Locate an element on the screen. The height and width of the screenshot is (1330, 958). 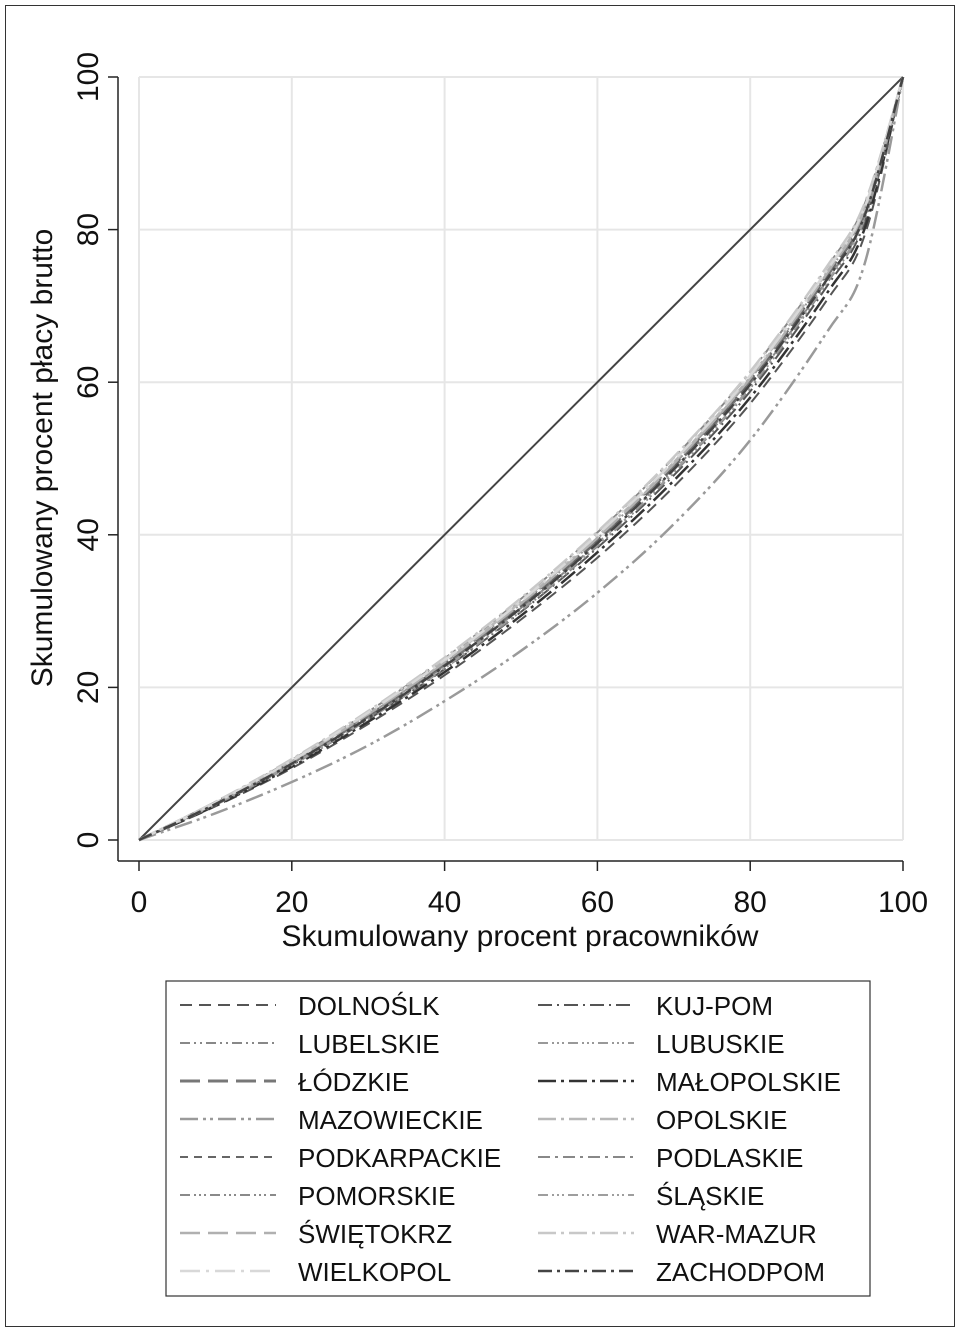
legend-label: WIELKOPOL is located at coordinates (374, 1272).